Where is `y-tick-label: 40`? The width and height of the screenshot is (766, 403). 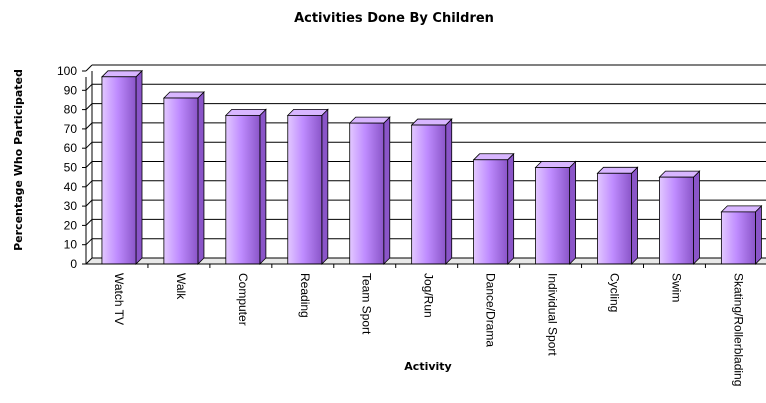
y-tick-label: 40 is located at coordinates (71, 187).